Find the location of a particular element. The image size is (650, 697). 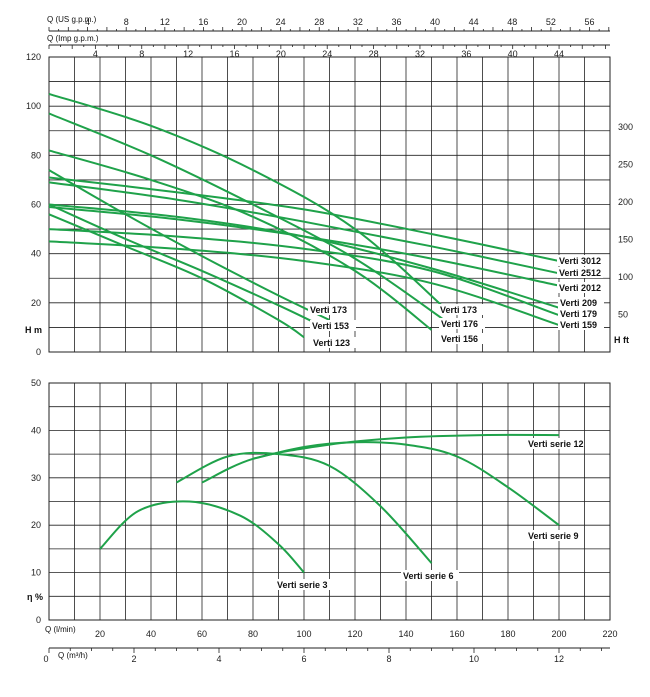

series-label: Verti 2512 is located at coordinates (580, 273).